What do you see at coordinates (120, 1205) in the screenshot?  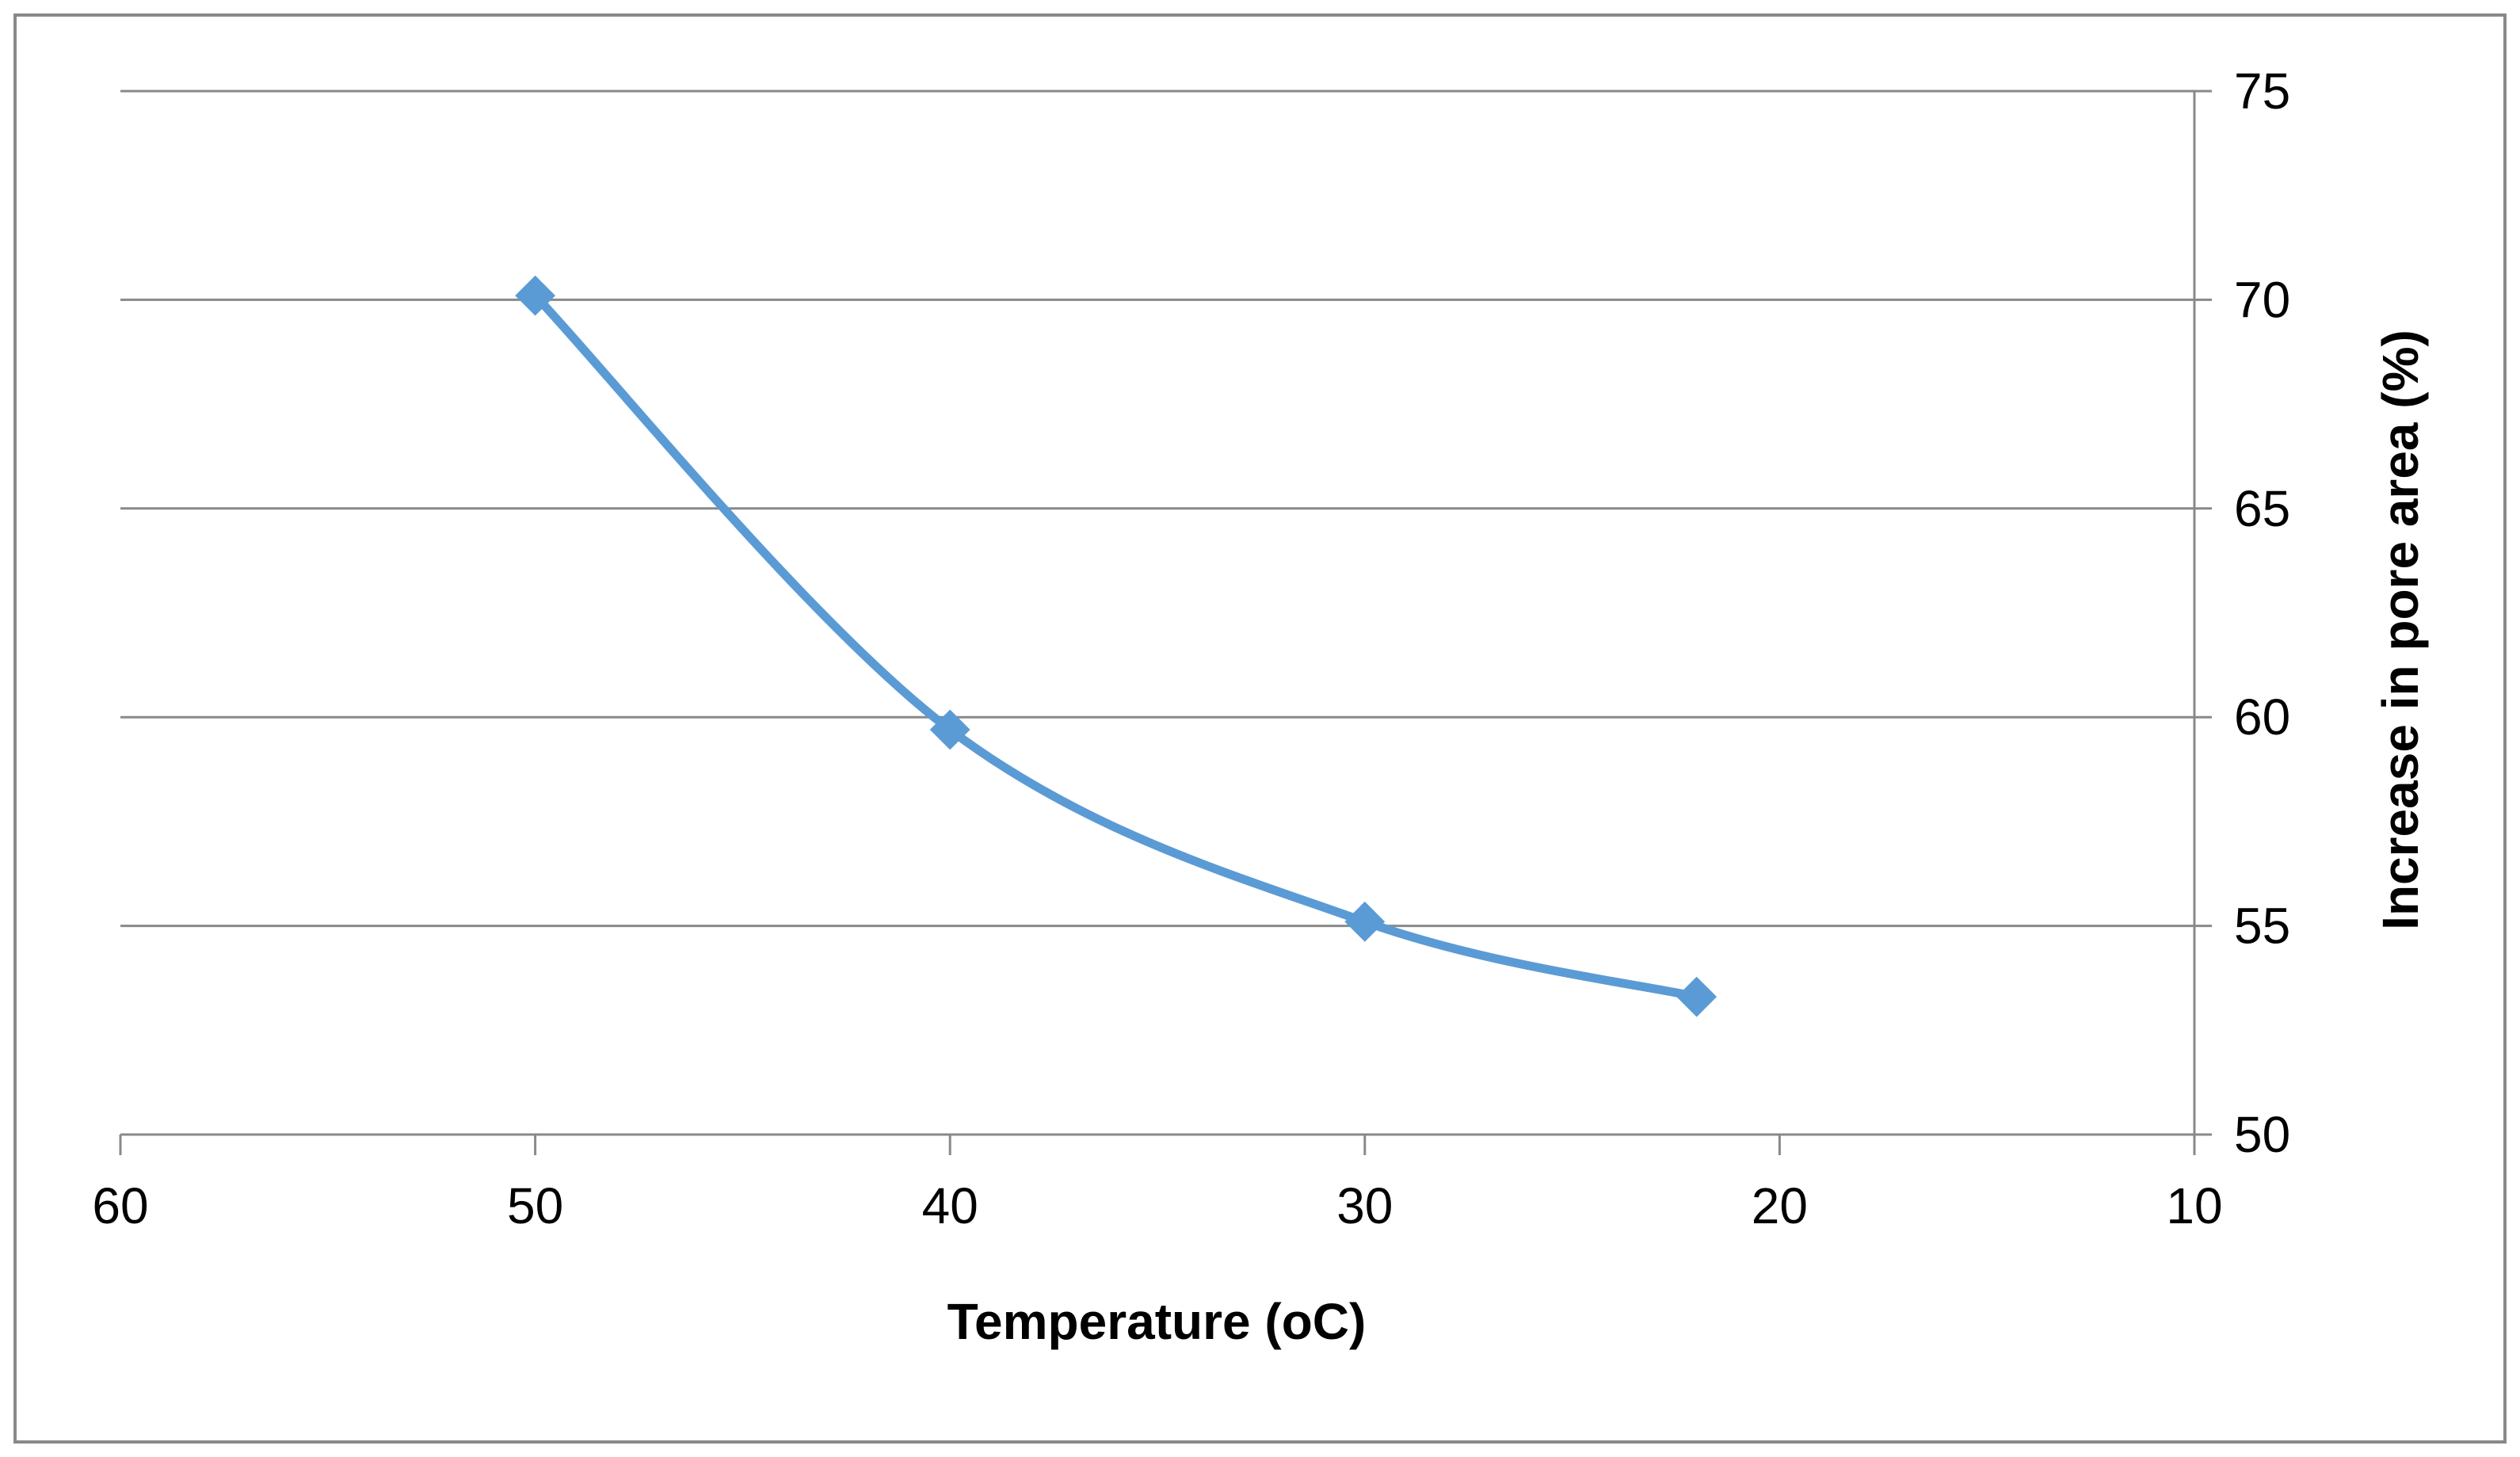 I see `x-tick-label: 60` at bounding box center [120, 1205].